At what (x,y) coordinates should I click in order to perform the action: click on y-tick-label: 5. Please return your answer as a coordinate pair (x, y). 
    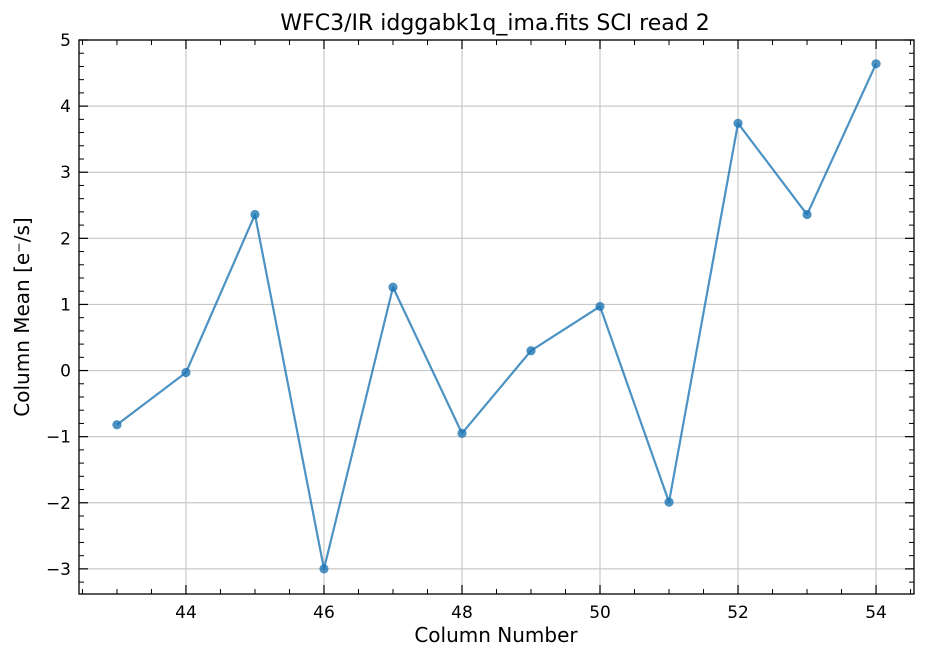
    Looking at the image, I should click on (65, 41).